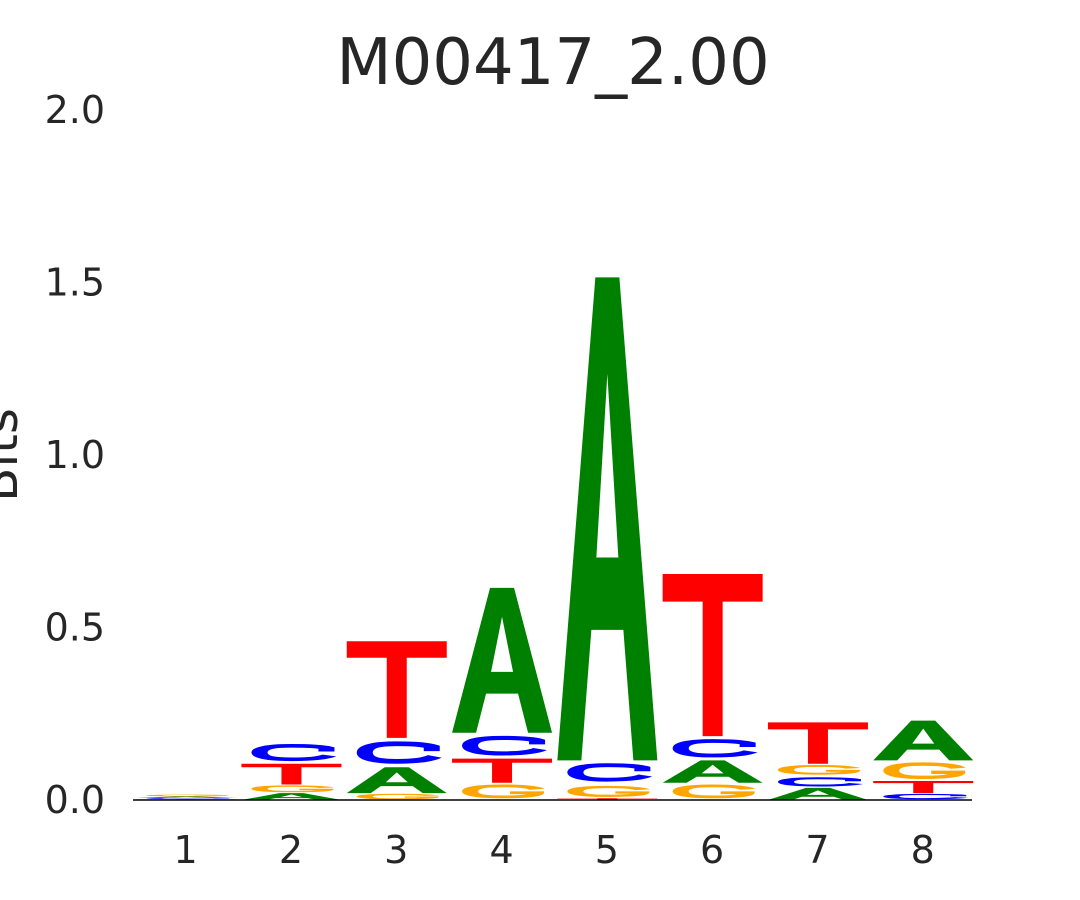  Describe the element at coordinates (552, 63) in the screenshot. I see `chart-title: M00417_2.00` at that location.